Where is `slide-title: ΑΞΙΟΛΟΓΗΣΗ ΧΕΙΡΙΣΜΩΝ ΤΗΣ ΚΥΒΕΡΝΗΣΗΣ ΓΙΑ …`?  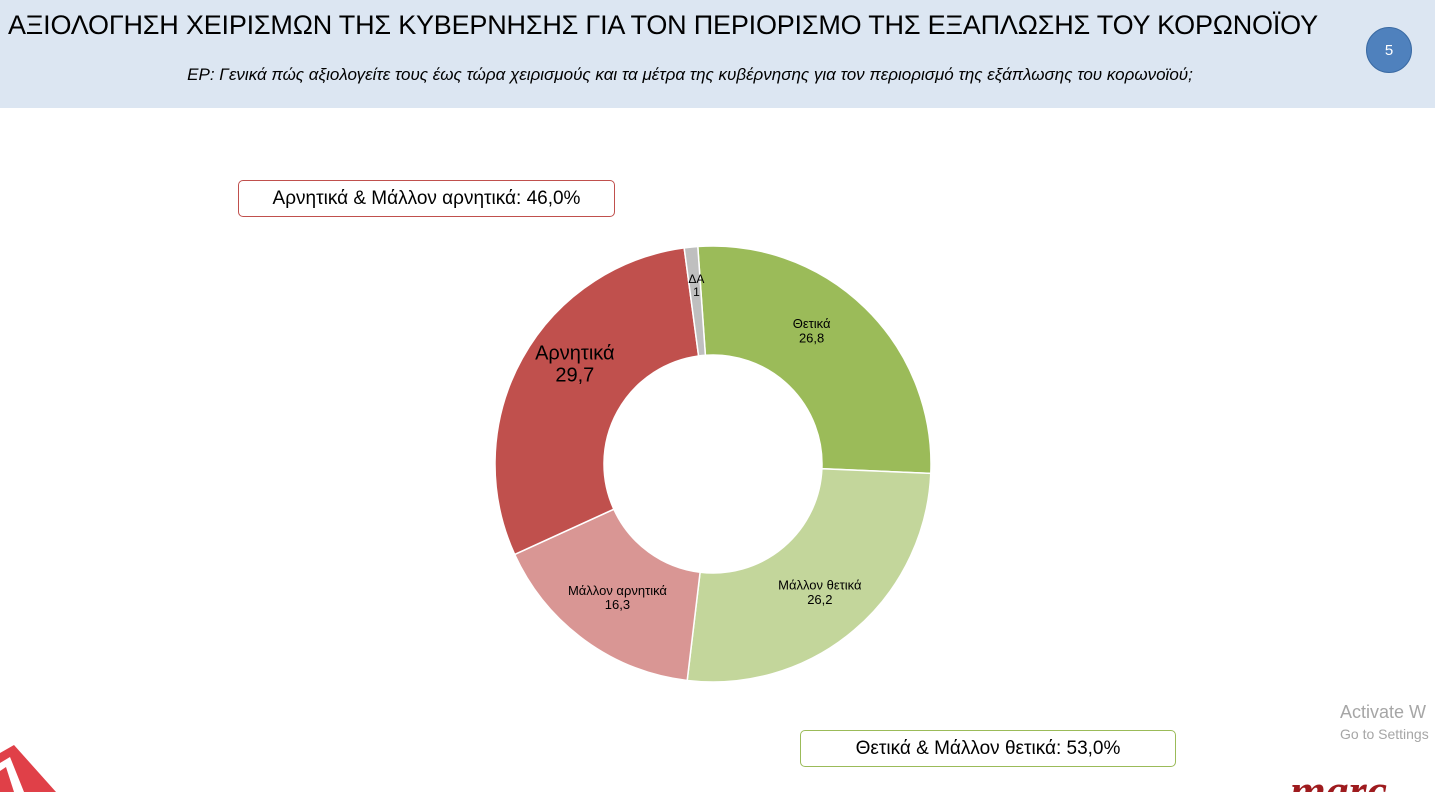
slide-title: ΑΞΙΟΛΟΓΗΣΗ ΧΕΙΡΙΣΜΩΝ ΤΗΣ ΚΥΒΕΡΝΗΣΗΣ ΓΙΑ … is located at coordinates (663, 25).